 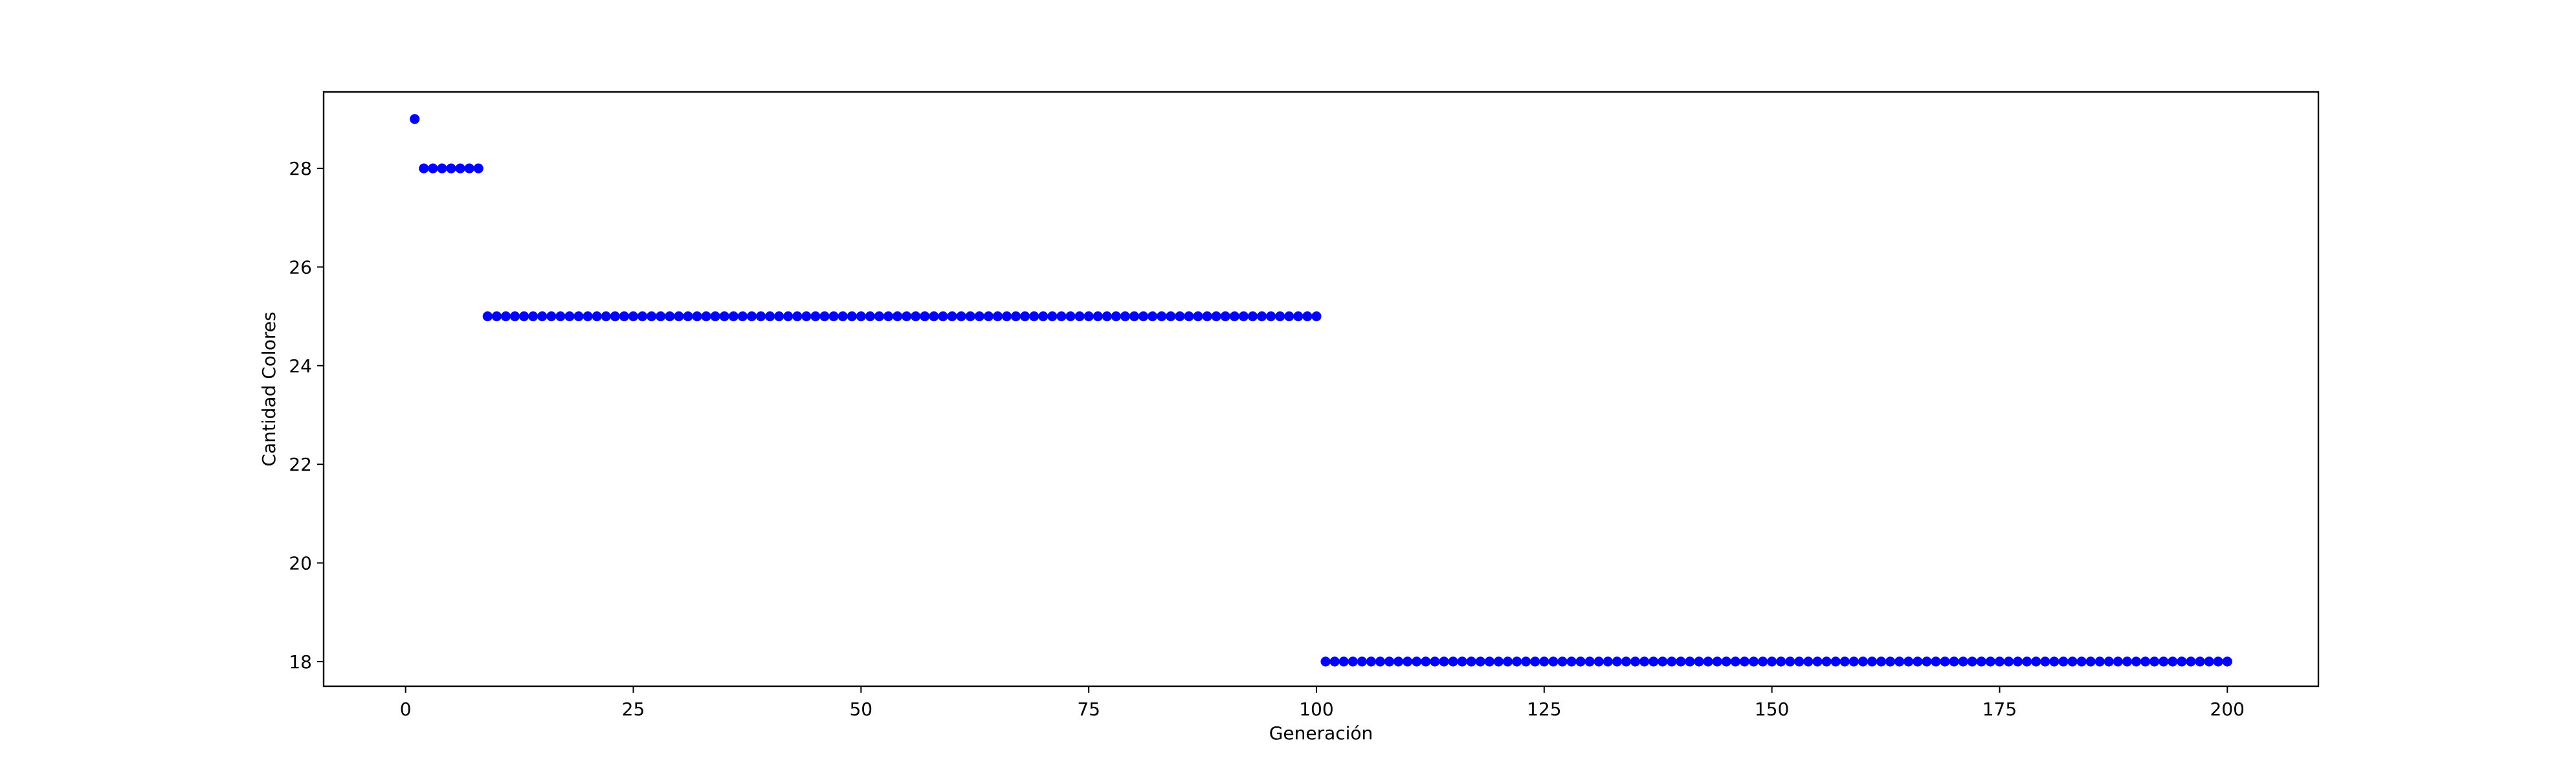 I want to click on x-tick-label: 150, so click(x=1772, y=709).